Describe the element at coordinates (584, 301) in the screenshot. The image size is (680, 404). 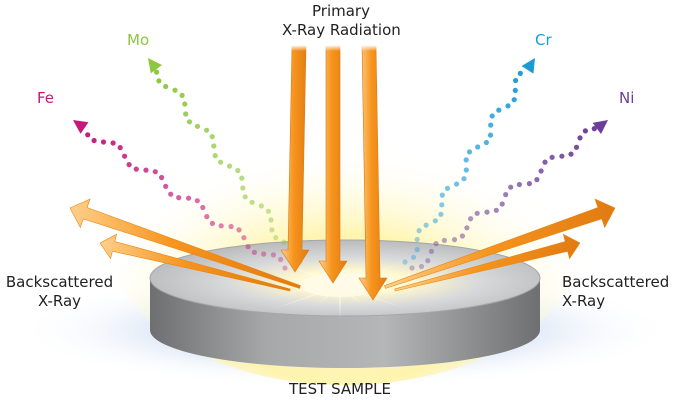
I see `backscatter-right-line2: X-Ray` at that location.